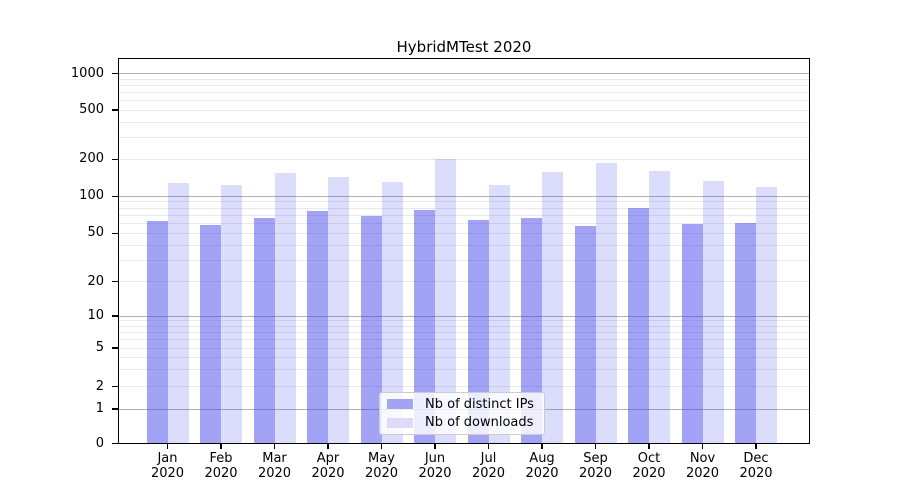 The width and height of the screenshot is (900, 500). What do you see at coordinates (713, 312) in the screenshot?
I see `bar-downloads-nov` at bounding box center [713, 312].